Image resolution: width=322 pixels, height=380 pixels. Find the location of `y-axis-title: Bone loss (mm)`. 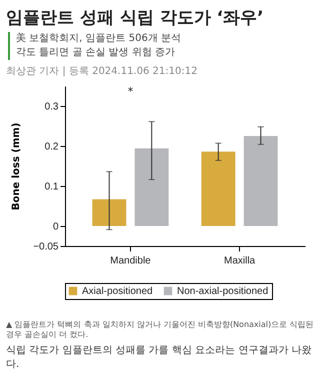

y-axis-title: Bone loss (mm) is located at coordinates (16, 166).